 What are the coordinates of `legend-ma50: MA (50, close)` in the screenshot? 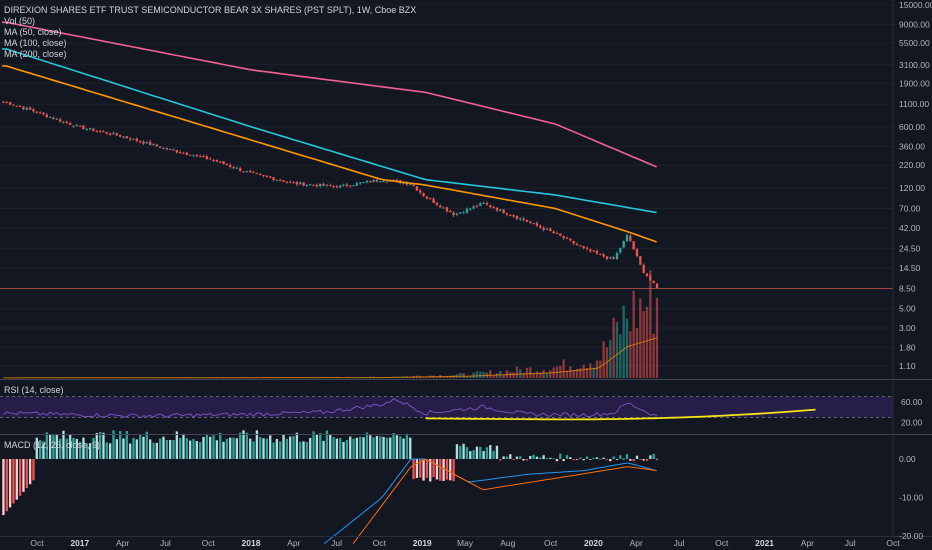 It's located at (33, 32).